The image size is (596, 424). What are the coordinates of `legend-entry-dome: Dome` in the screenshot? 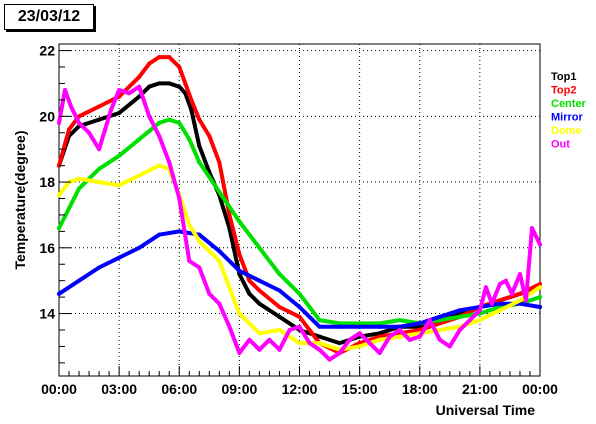 It's located at (566, 131).